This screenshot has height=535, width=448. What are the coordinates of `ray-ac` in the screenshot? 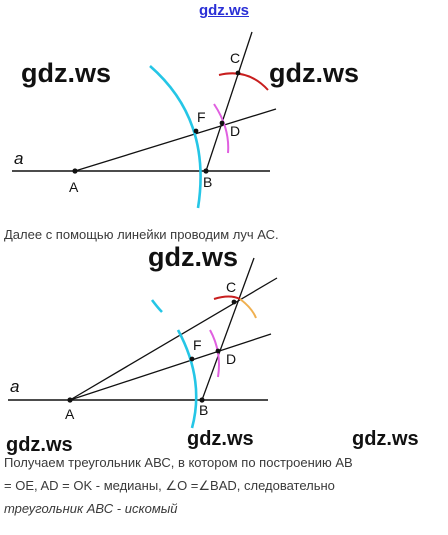 It's located at (173, 339).